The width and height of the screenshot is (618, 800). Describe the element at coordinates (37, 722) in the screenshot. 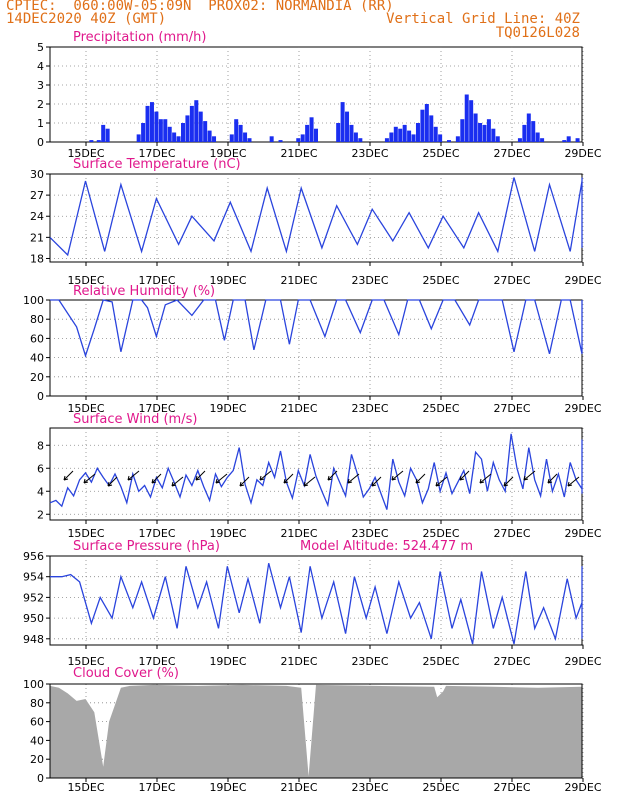

I see `y-tick-label: 60` at that location.